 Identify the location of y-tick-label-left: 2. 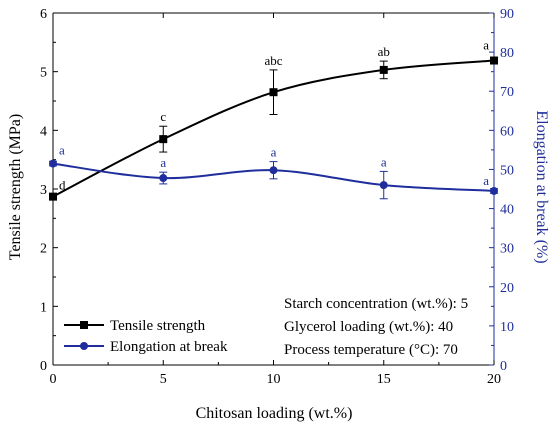
(43, 249).